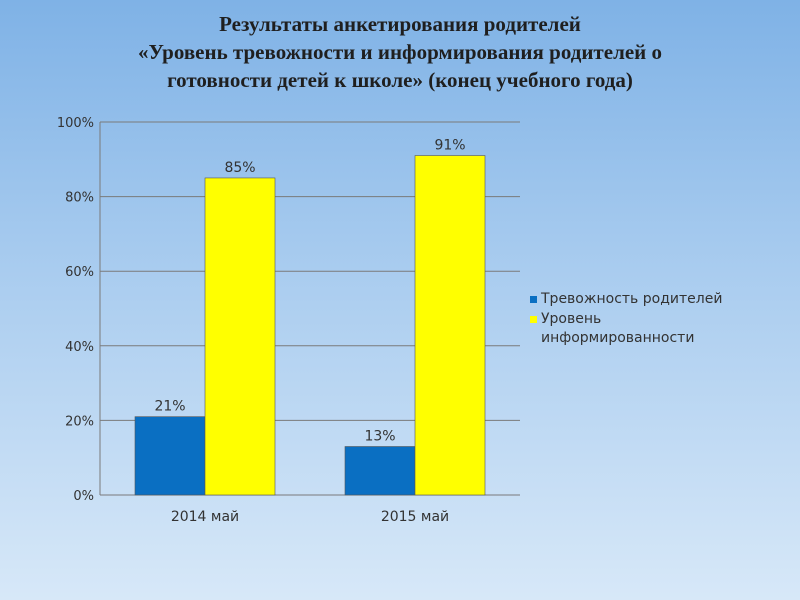 This screenshot has height=600, width=800. What do you see at coordinates (79, 272) in the screenshot?
I see `y-tick-label-60: 60%` at bounding box center [79, 272].